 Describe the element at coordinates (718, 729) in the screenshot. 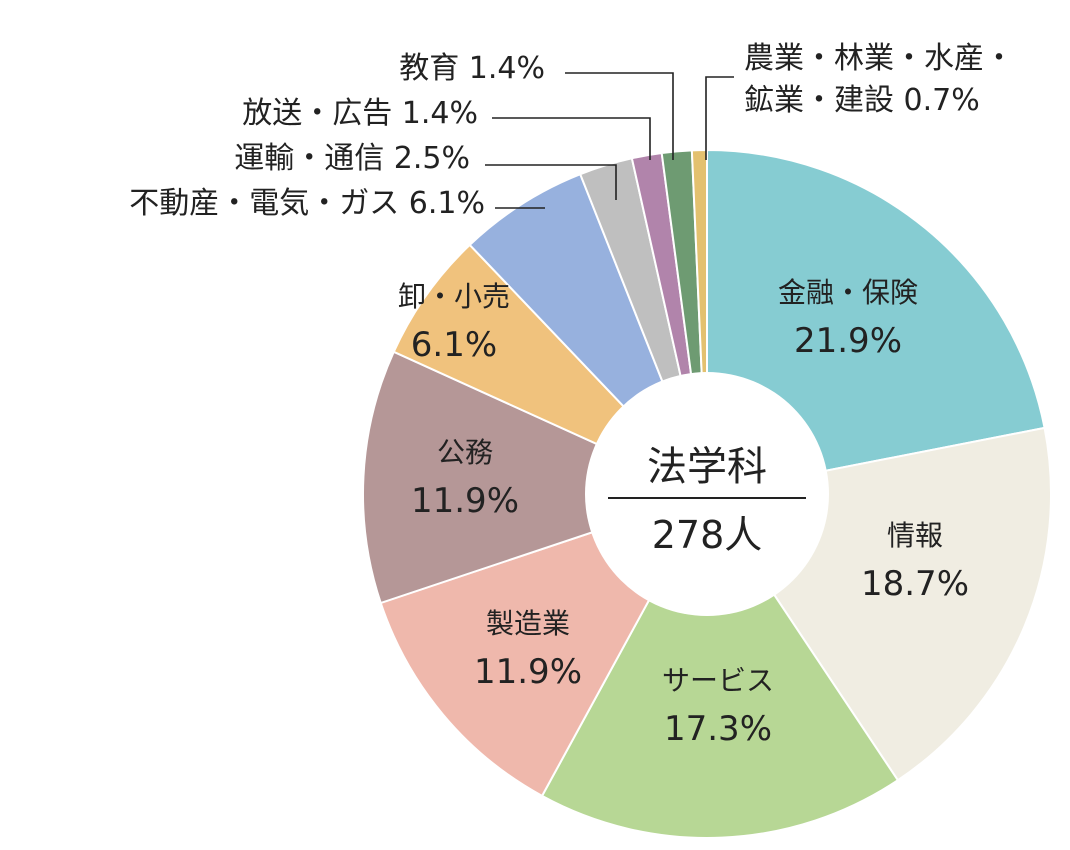

I see `slice-value-label: 17.3%` at that location.